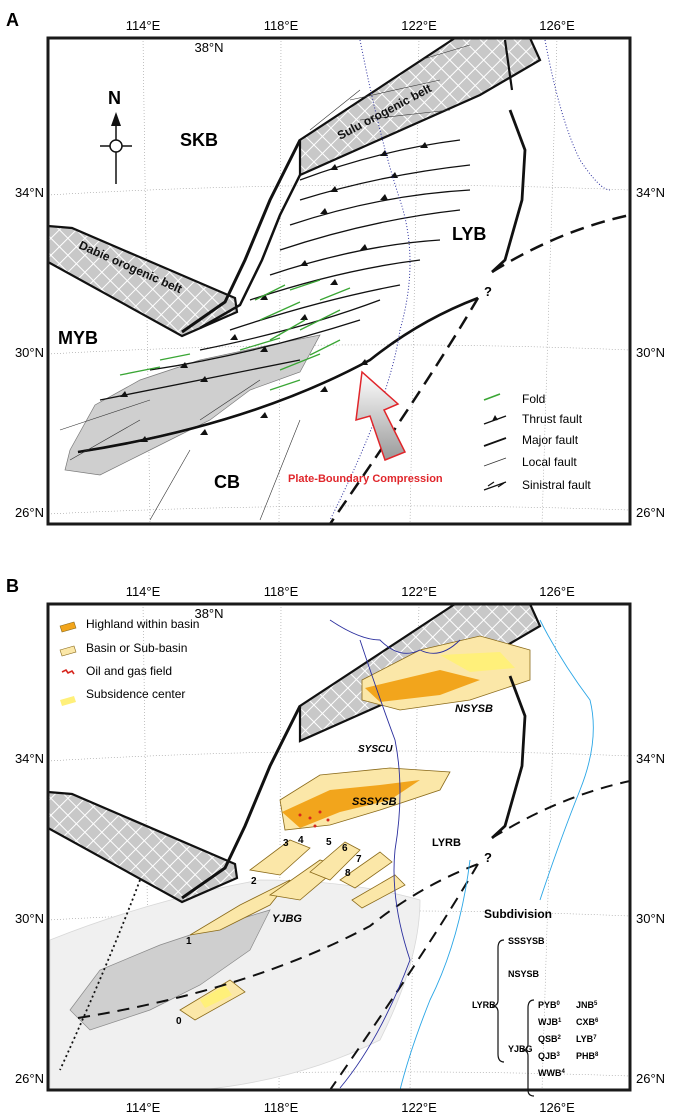 This screenshot has width=673, height=1116. I want to click on lat-tick-right-30: 30°N, so click(650, 352).